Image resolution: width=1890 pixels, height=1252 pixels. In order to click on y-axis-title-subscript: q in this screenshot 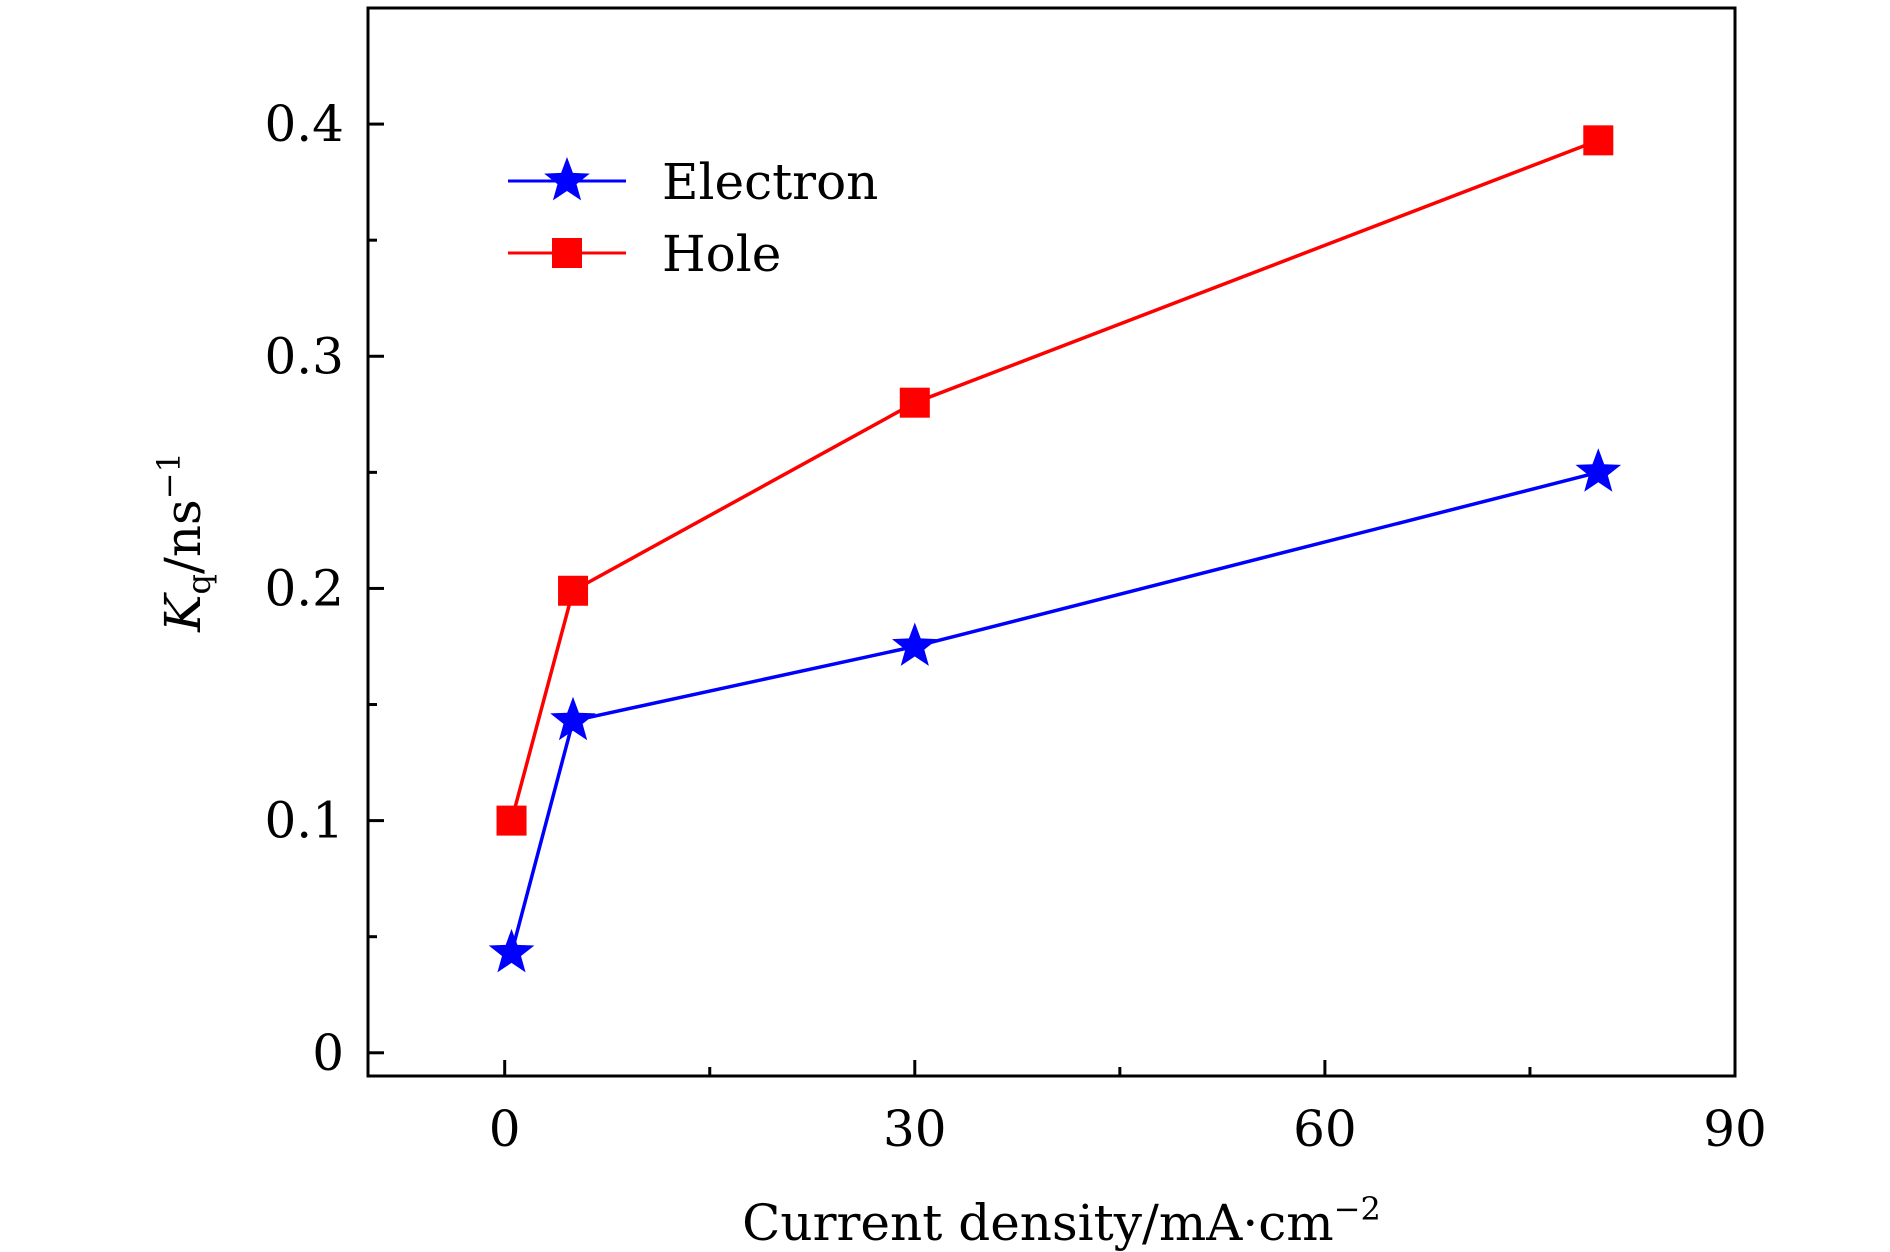, I will do `click(199, 584)`.